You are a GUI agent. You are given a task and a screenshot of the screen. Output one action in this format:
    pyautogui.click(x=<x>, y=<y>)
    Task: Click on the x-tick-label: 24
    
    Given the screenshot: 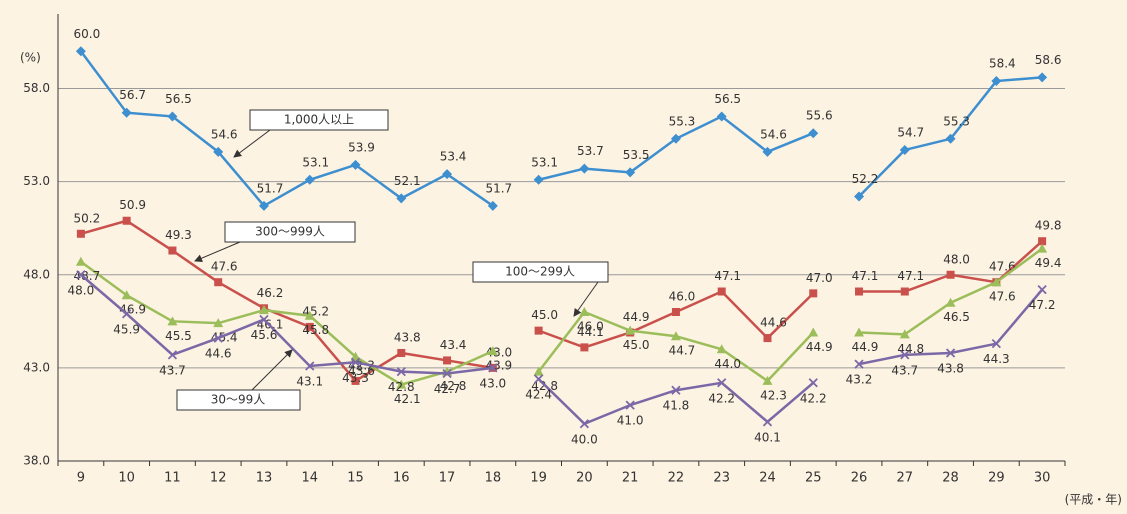 What is the action you would take?
    pyautogui.click(x=767, y=478)
    